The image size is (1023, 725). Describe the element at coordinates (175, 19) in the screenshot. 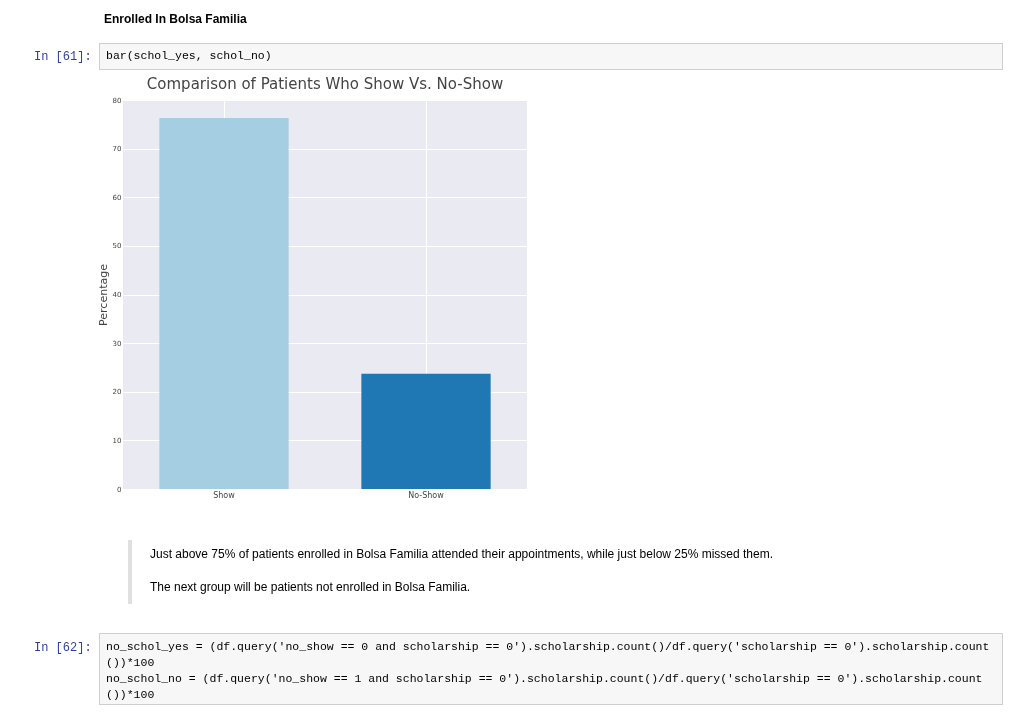

I see `text: Enrolled In Bolsa Familia` at that location.